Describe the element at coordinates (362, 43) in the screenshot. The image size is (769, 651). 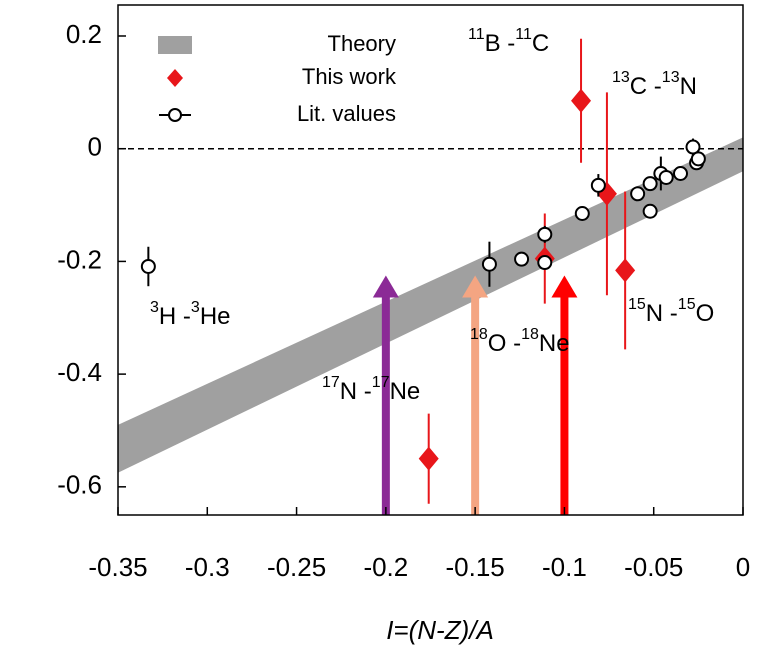
I see `legend-label: Theory` at that location.